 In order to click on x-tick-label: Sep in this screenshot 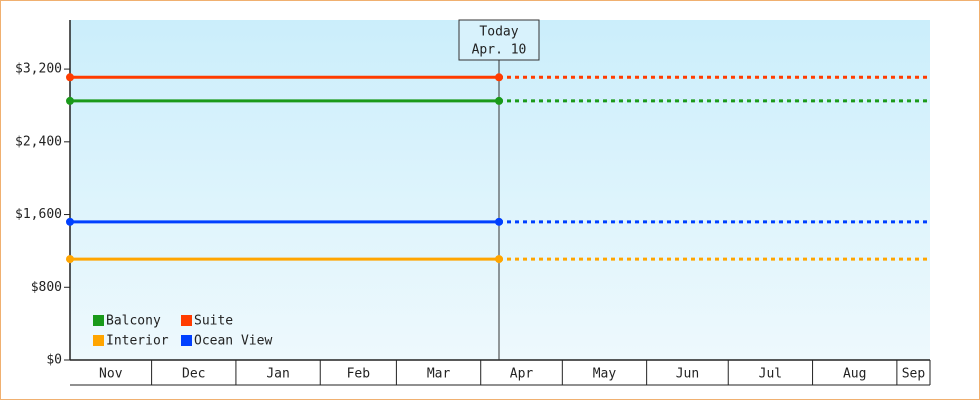, I will do `click(914, 374)`.